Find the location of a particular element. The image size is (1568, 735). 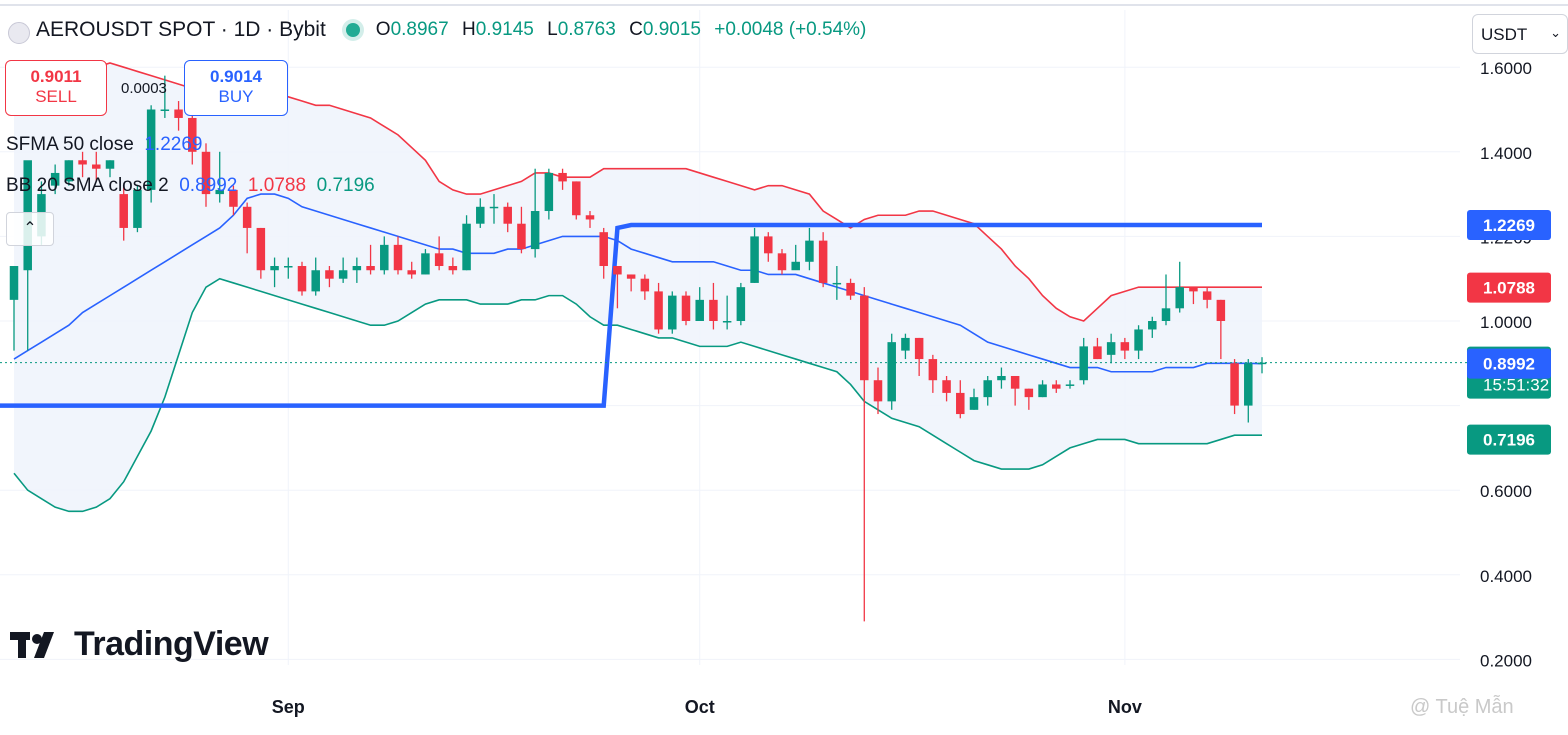

spread-value: 0.0003 is located at coordinates (144, 88).